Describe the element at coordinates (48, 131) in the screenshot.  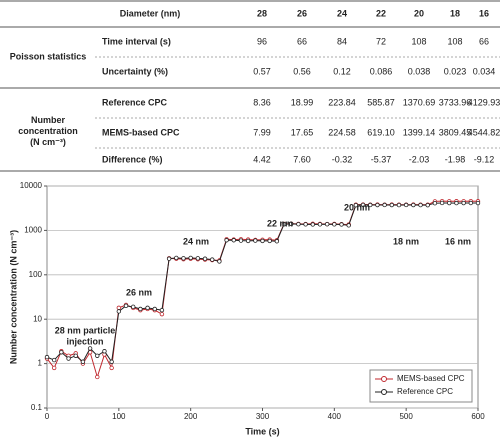
I see `group-label: concentration` at that location.